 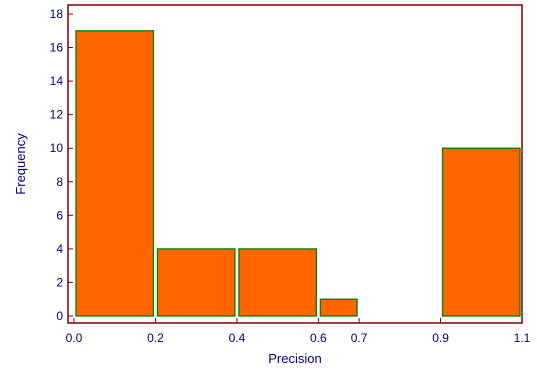 What do you see at coordinates (59, 282) in the screenshot?
I see `y-tick-label: 2` at bounding box center [59, 282].